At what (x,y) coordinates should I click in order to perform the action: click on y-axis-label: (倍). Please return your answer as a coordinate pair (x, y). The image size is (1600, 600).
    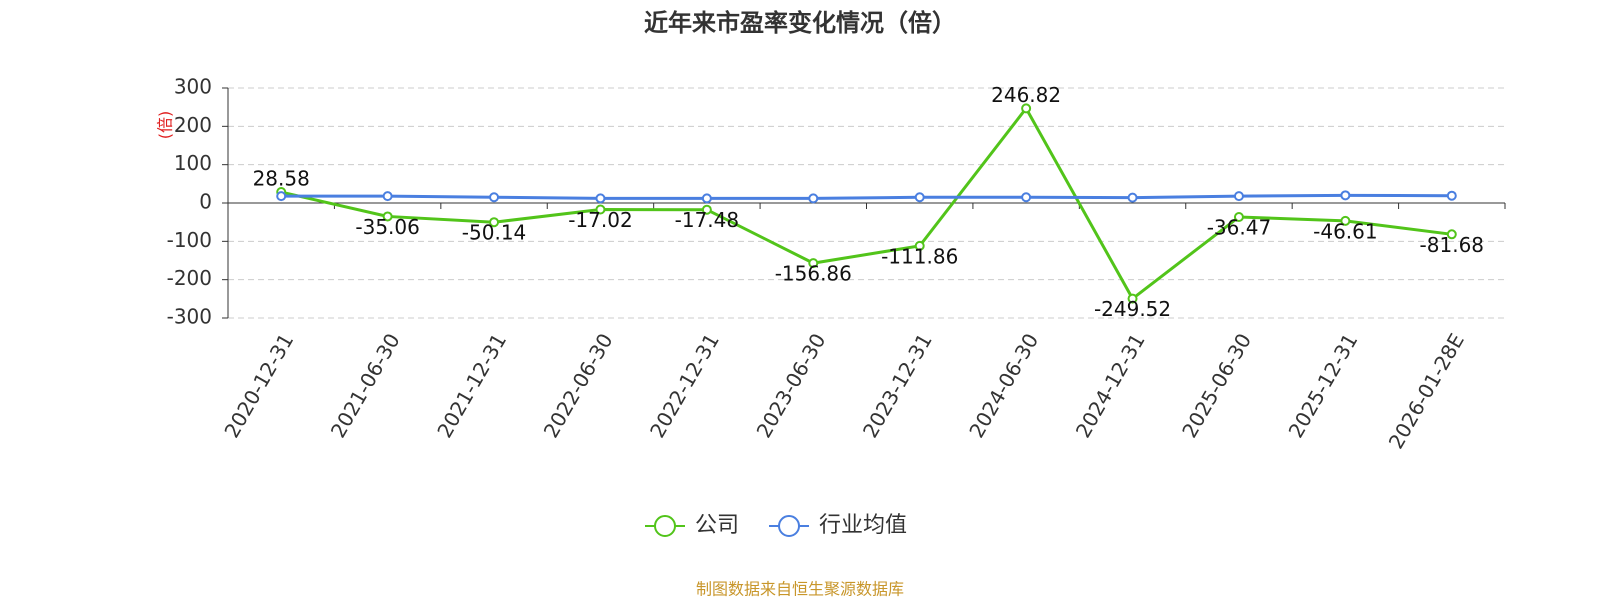
    Looking at the image, I should click on (165, 125).